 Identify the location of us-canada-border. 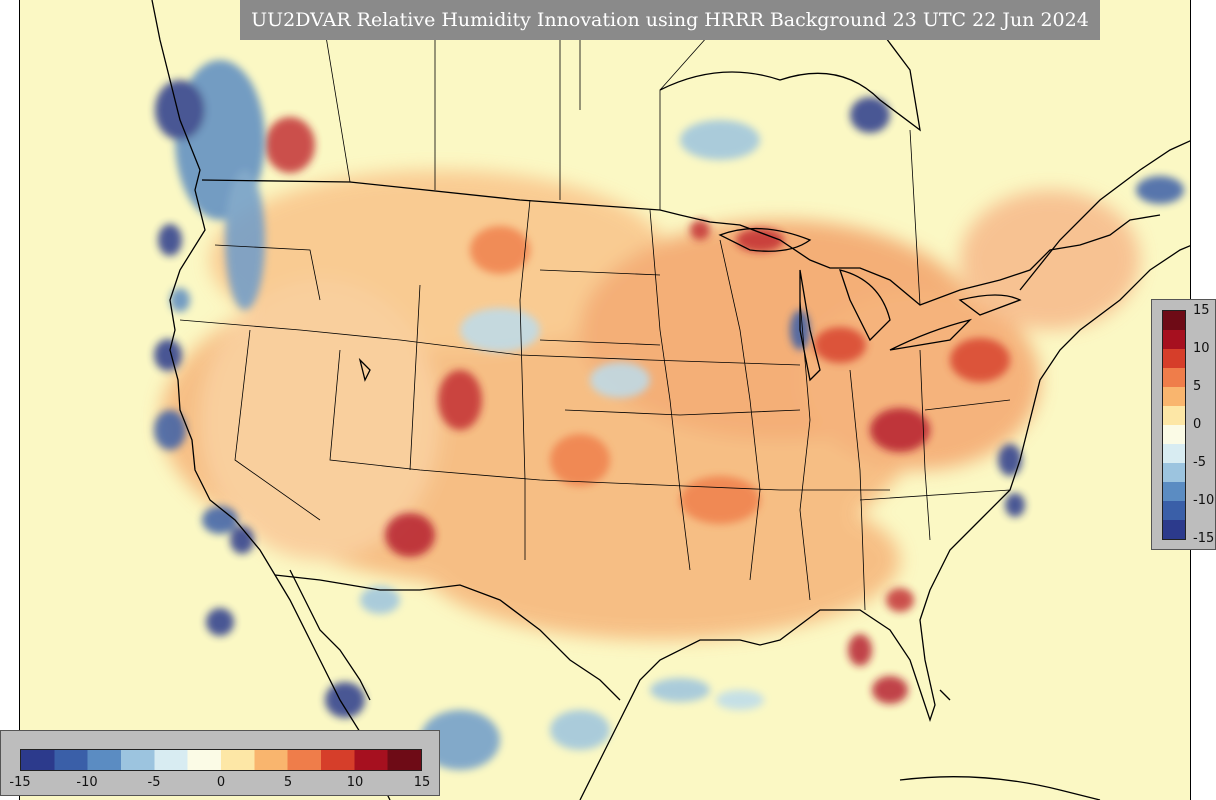
(681, 242).